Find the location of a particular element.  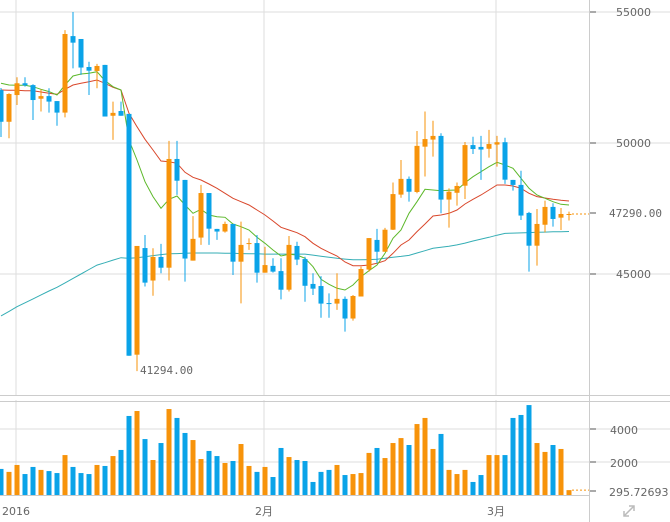

x-tick-mar: 3月 is located at coordinates (496, 511).